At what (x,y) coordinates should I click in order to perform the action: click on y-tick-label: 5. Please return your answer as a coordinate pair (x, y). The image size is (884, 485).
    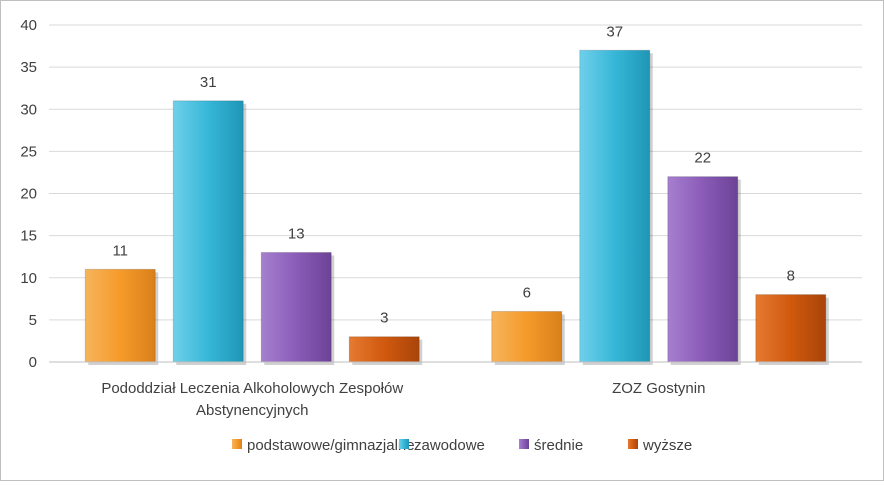
    Looking at the image, I should click on (33, 320).